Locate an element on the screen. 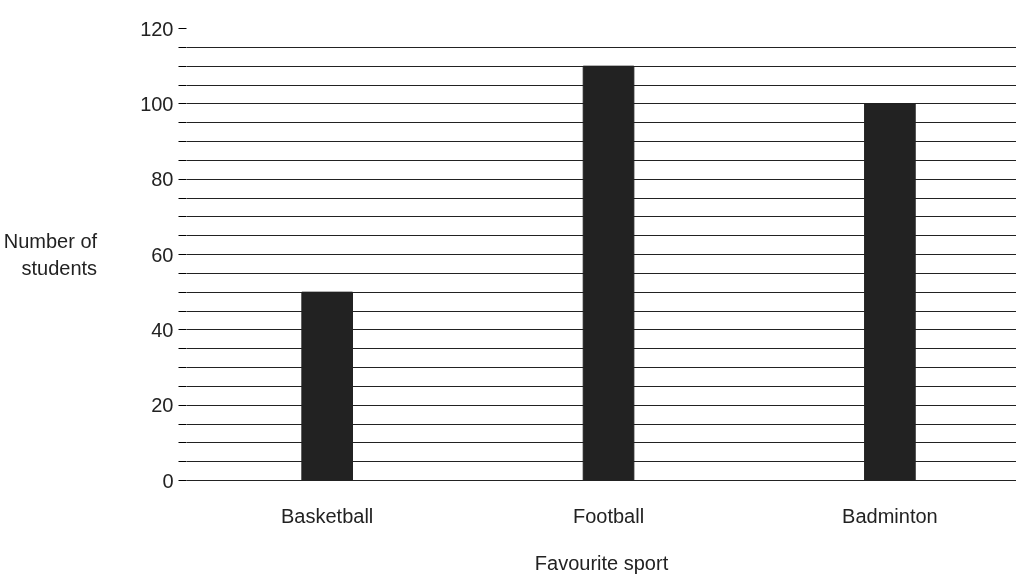  y-tick-label: 20 is located at coordinates (162, 405).